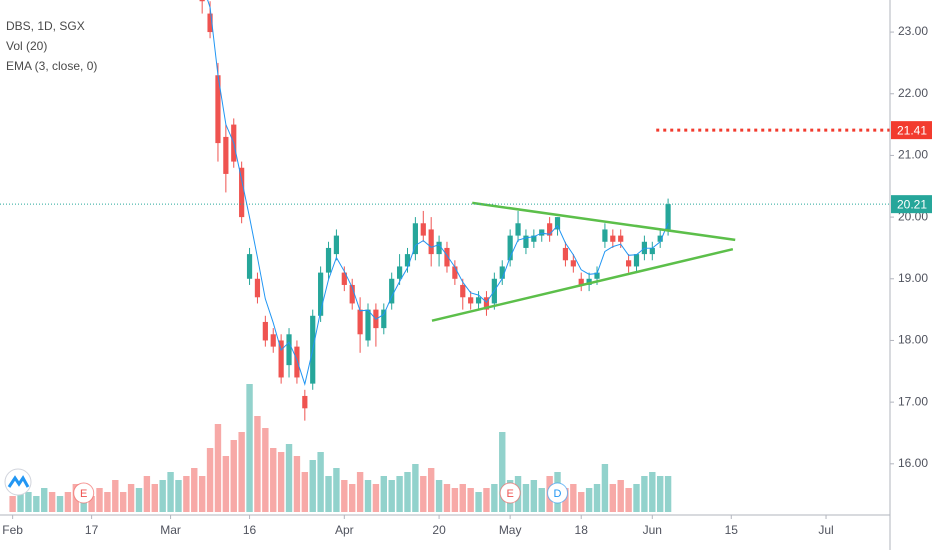 This screenshot has width=932, height=550. What do you see at coordinates (510, 530) in the screenshot?
I see `x-tick-label: May` at bounding box center [510, 530].